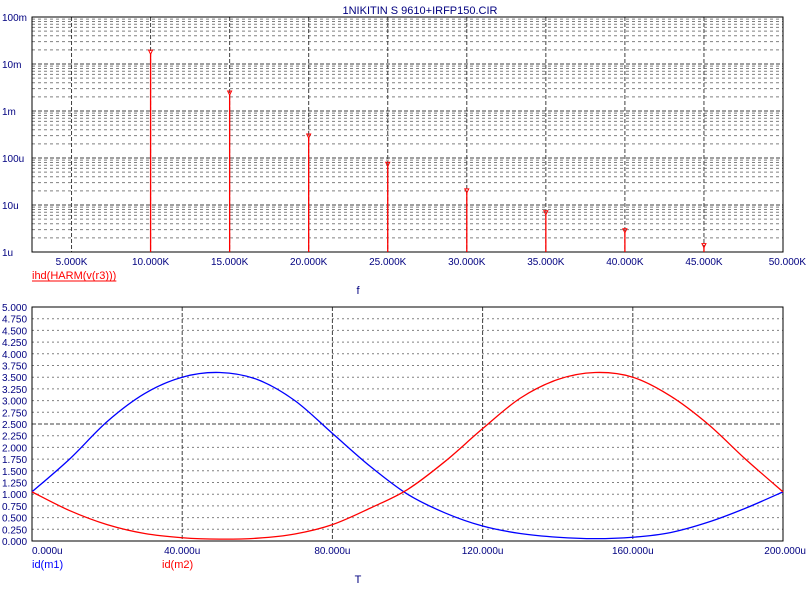 Image resolution: width=810 pixels, height=594 pixels. Describe the element at coordinates (625, 262) in the screenshot. I see `x-tick-label: 40.000K` at that location.